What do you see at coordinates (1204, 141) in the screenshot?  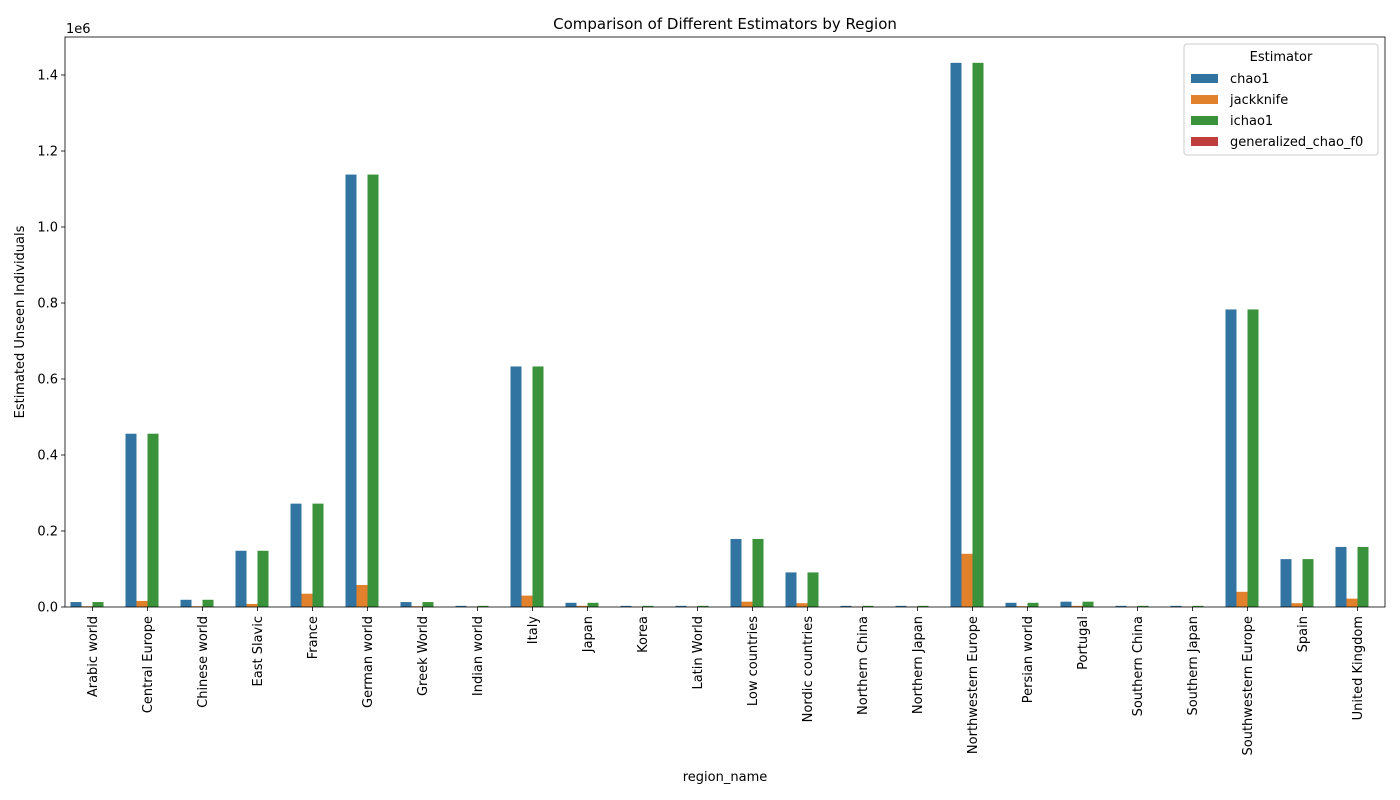 I see `legend-swatch-generalized_chao_f0` at bounding box center [1204, 141].